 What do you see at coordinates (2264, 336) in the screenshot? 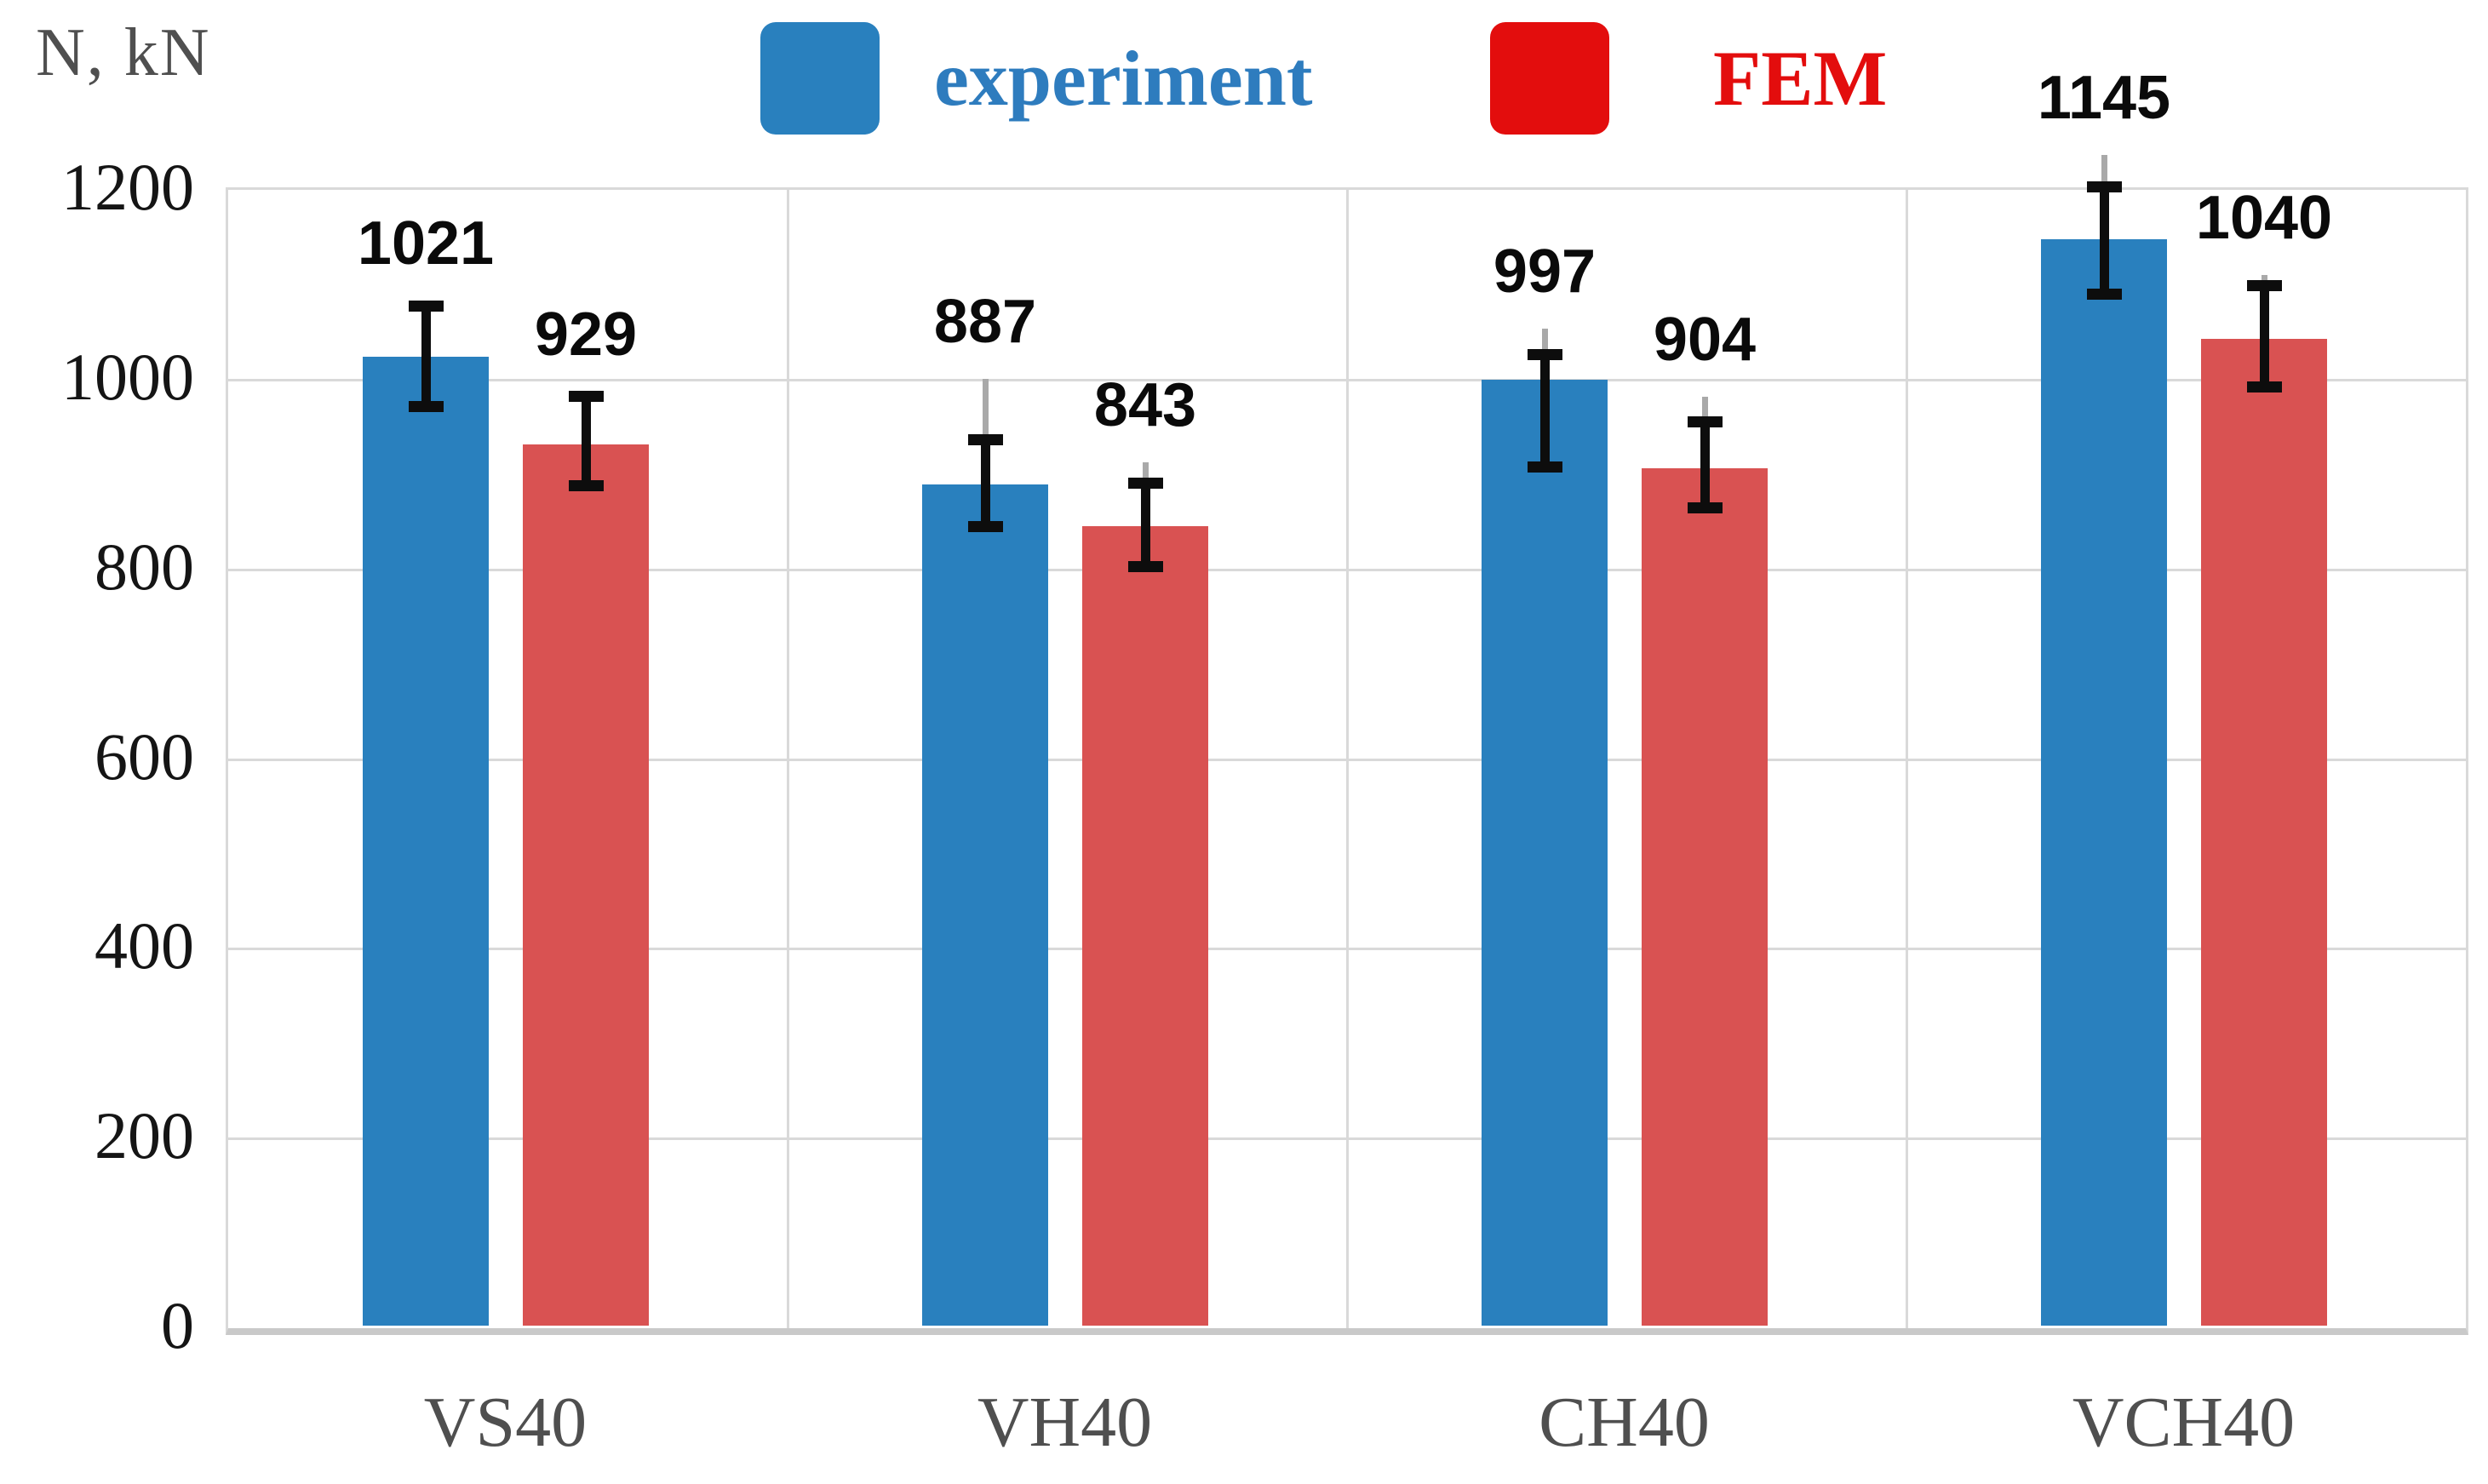
I see `error-bar-FEM-VCH40` at bounding box center [2264, 336].